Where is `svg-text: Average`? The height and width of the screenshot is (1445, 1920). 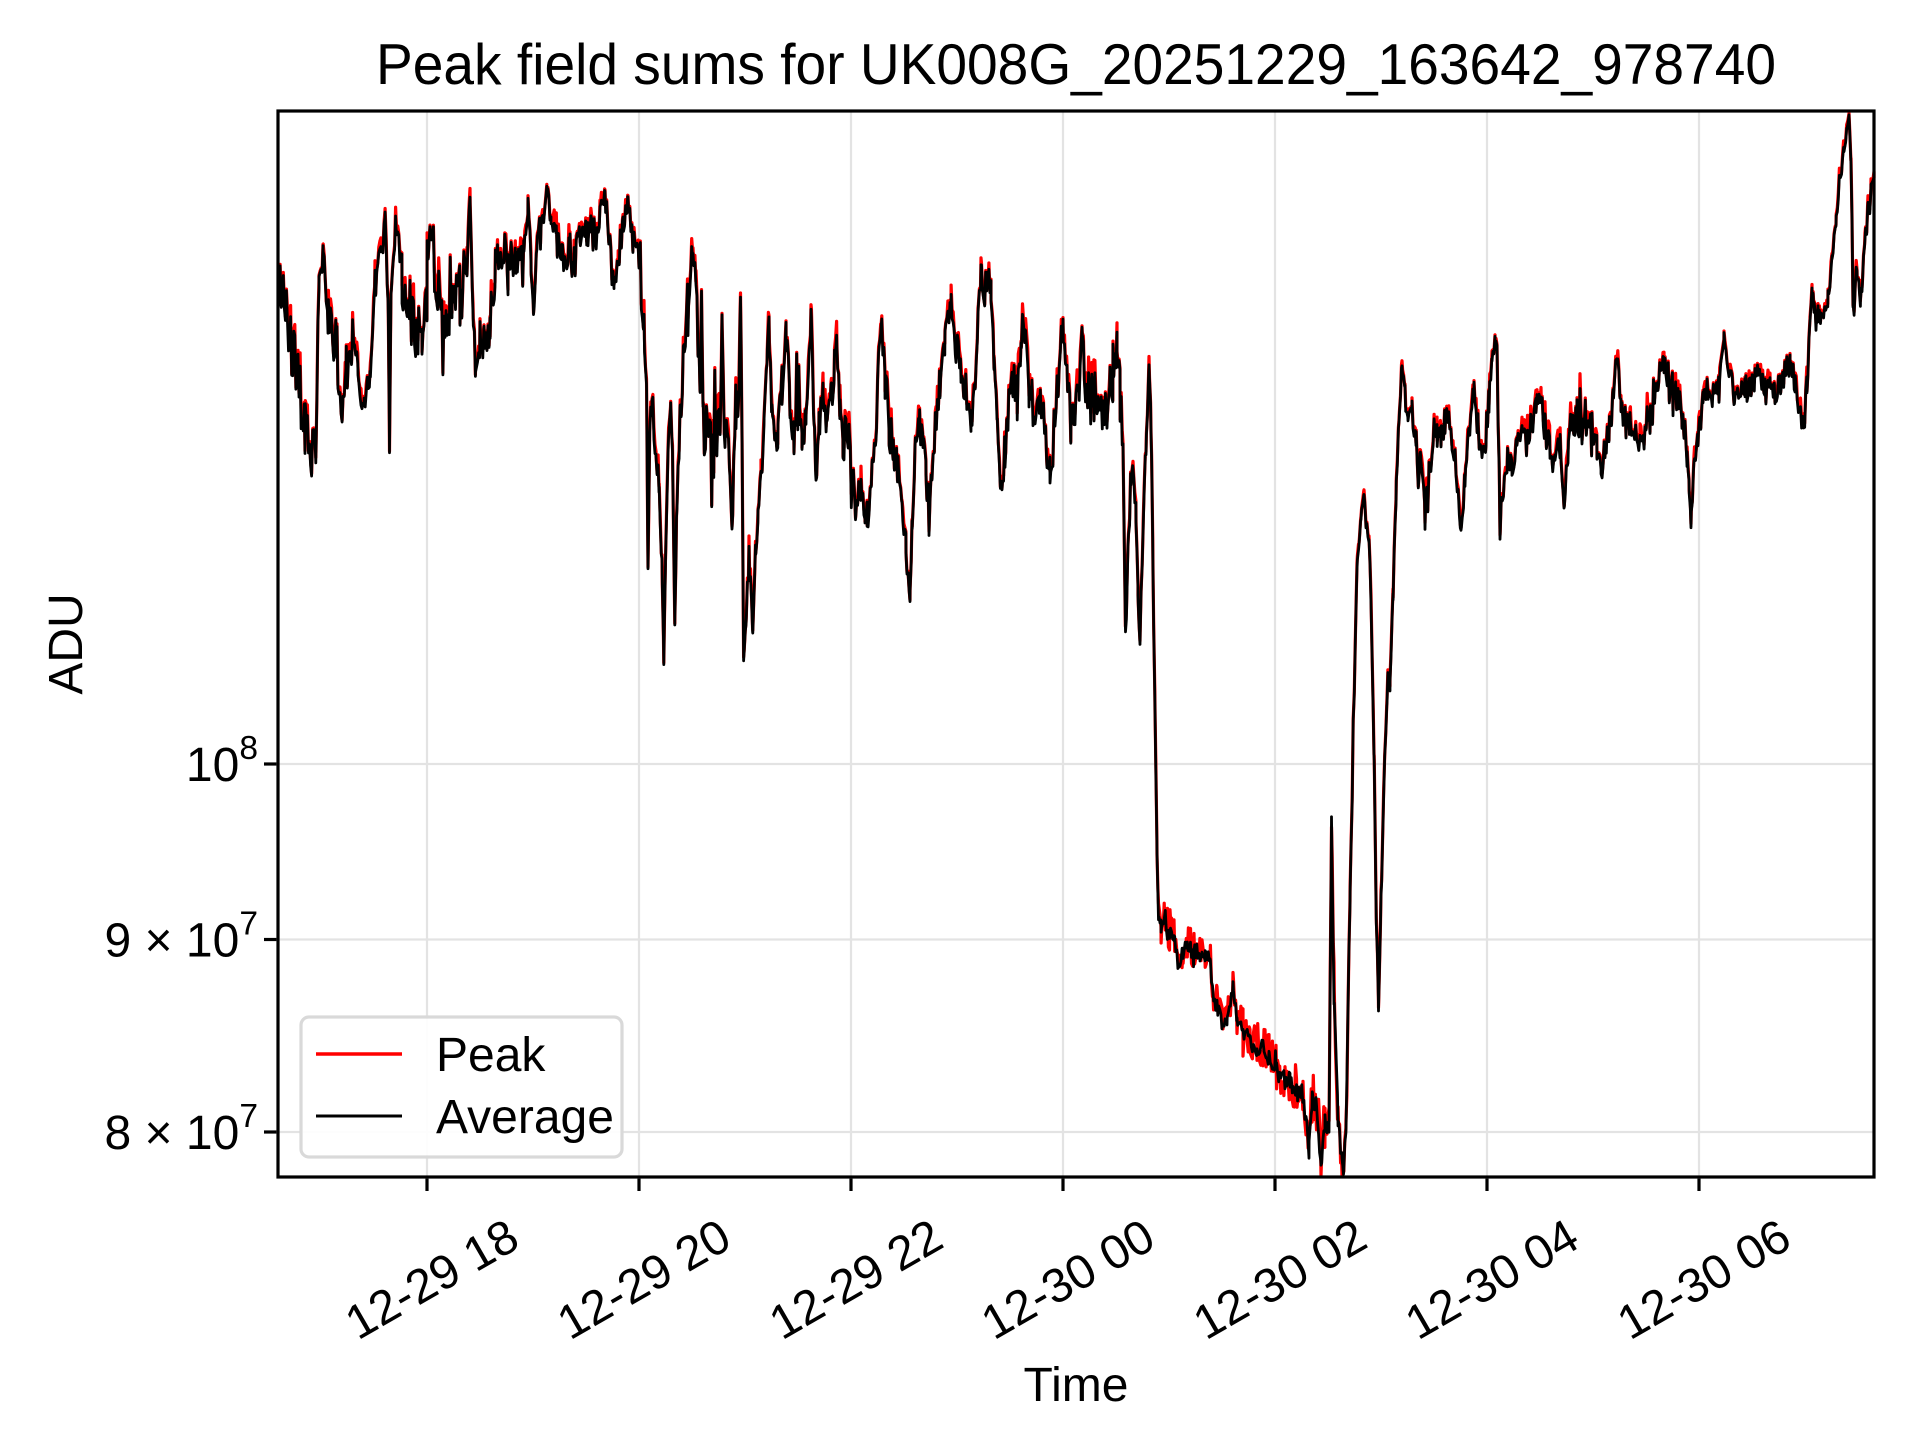
svg-text: Average is located at coordinates (525, 1117).